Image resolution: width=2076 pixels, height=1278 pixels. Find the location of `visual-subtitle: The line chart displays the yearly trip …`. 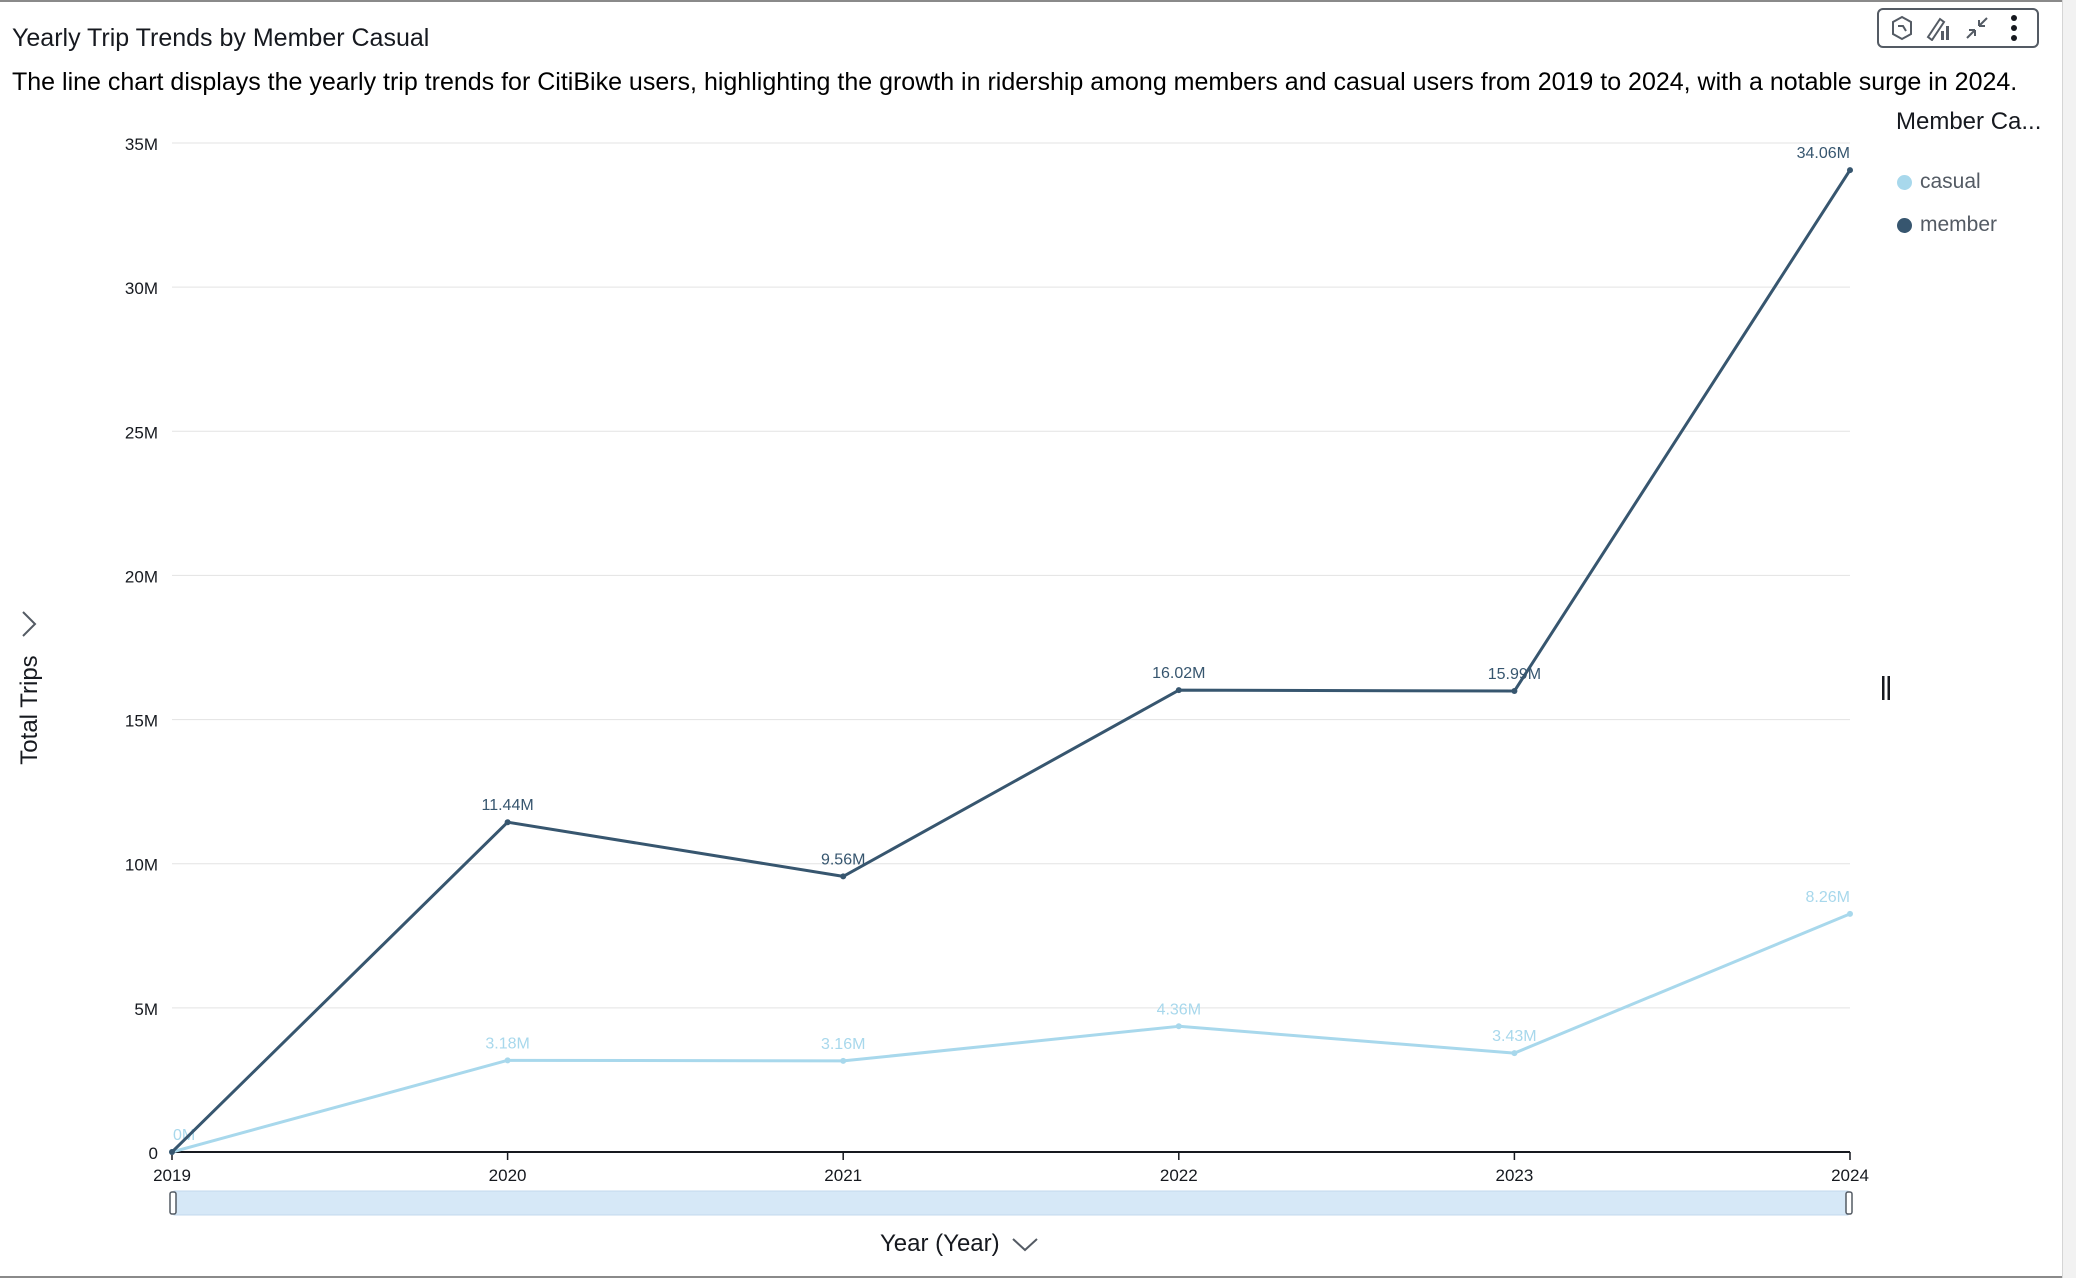

visual-subtitle: The line chart displays the yearly trip … is located at coordinates (1015, 82).